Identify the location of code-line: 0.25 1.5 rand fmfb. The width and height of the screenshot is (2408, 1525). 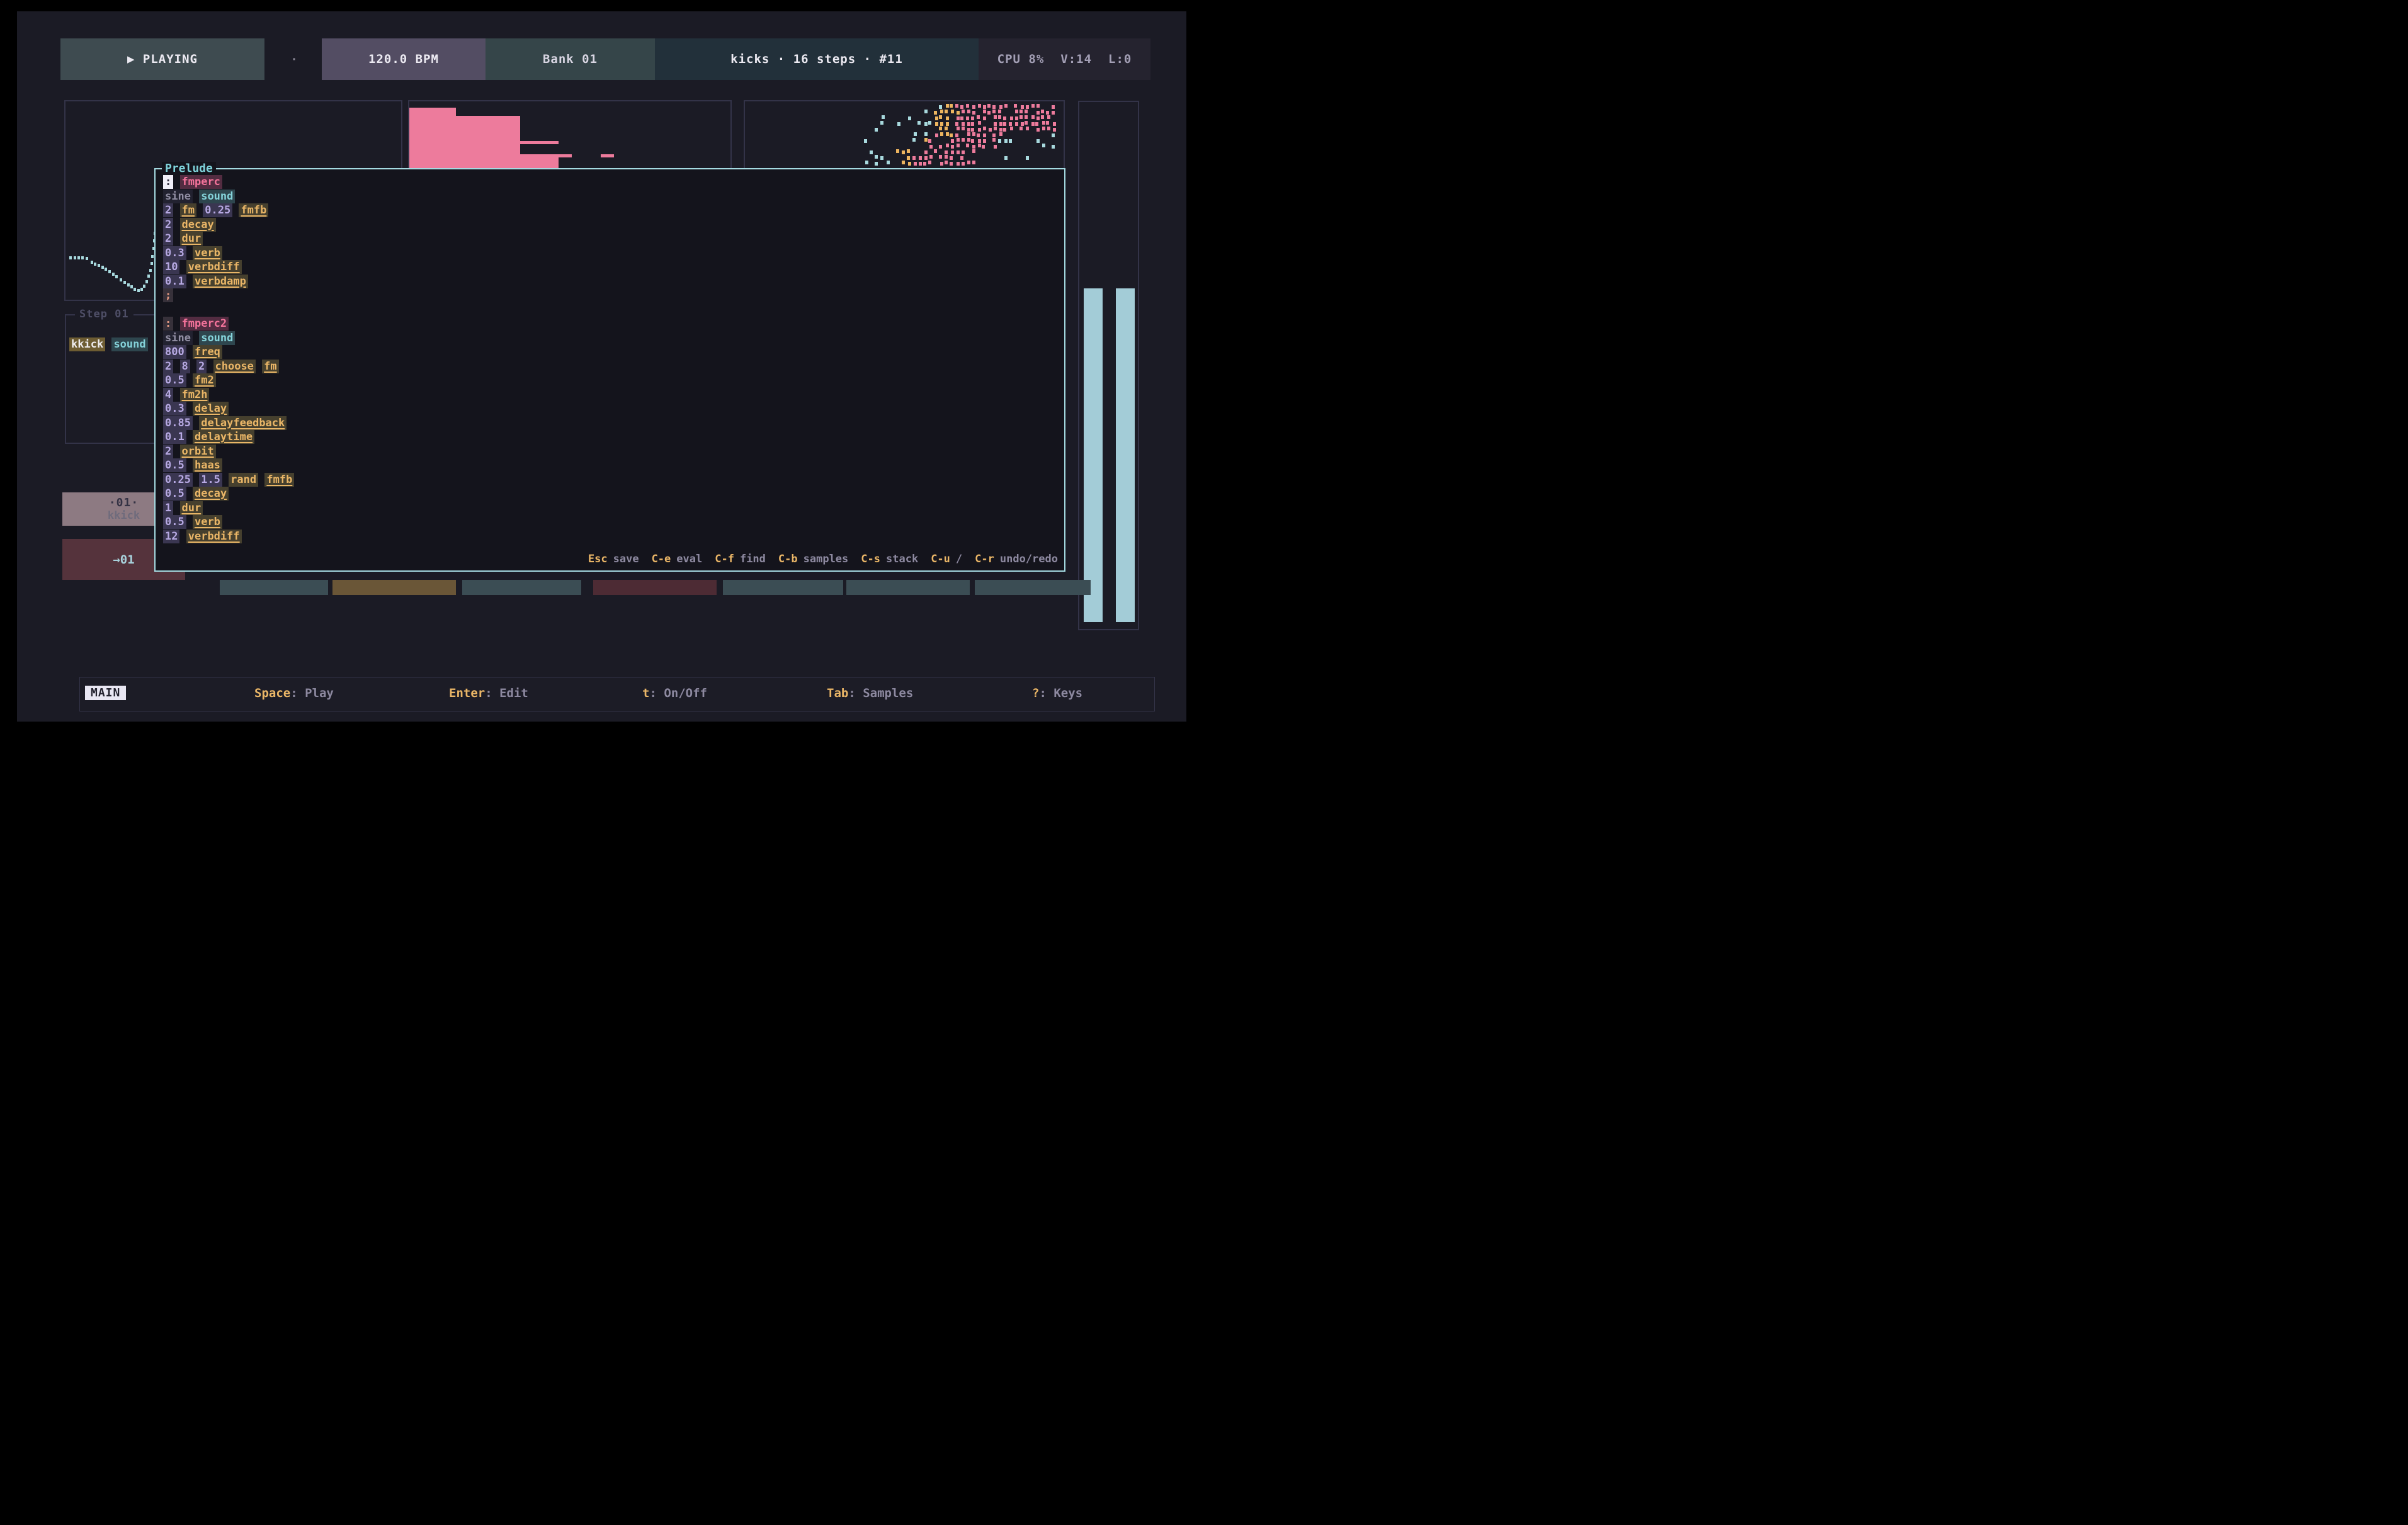
(229, 480).